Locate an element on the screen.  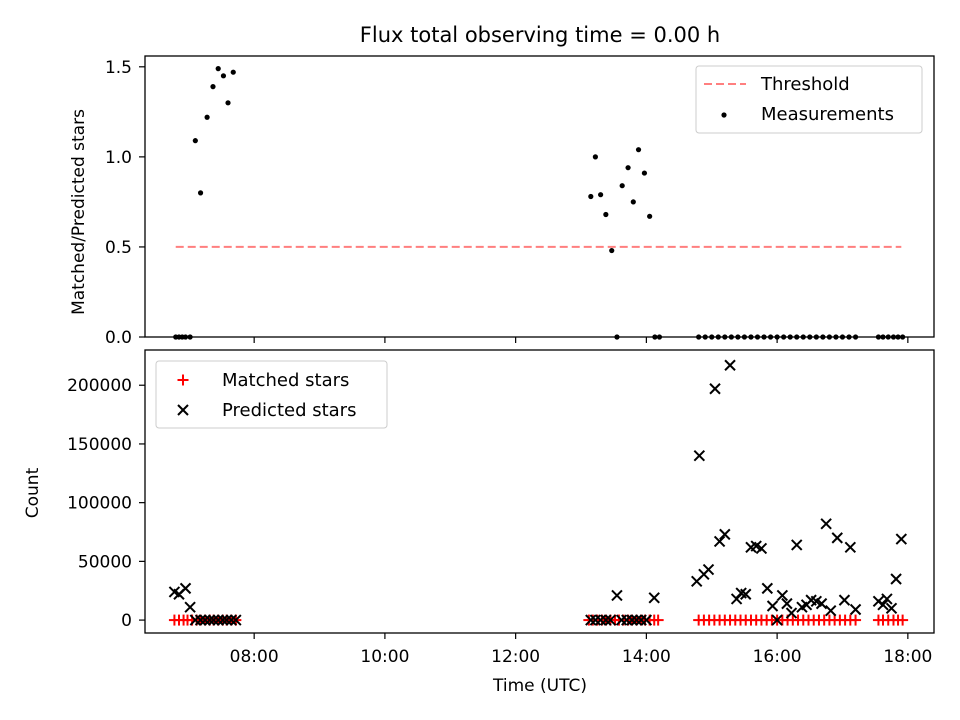
bottom-x-tick-label: 08:00 is located at coordinates (254, 657).